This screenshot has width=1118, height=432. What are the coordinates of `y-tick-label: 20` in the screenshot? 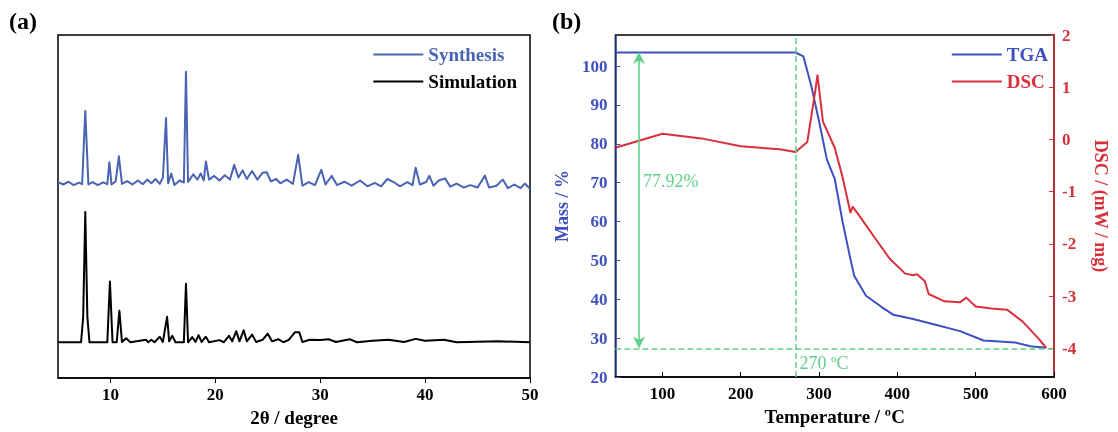 It's located at (599, 377).